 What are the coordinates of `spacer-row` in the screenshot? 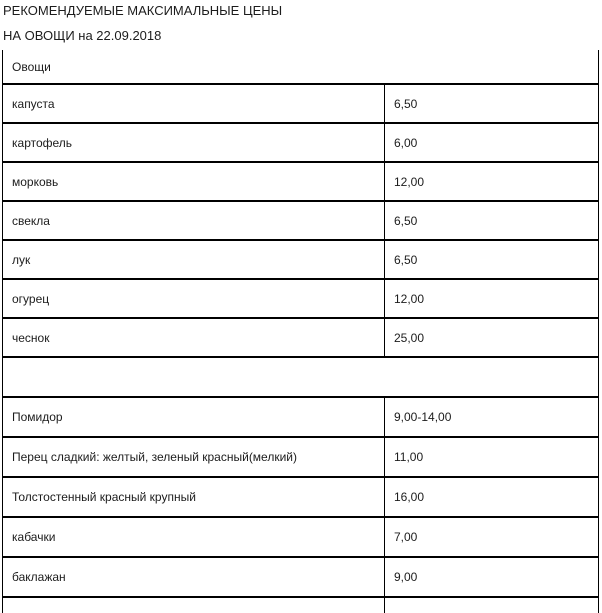 It's located at (300, 377).